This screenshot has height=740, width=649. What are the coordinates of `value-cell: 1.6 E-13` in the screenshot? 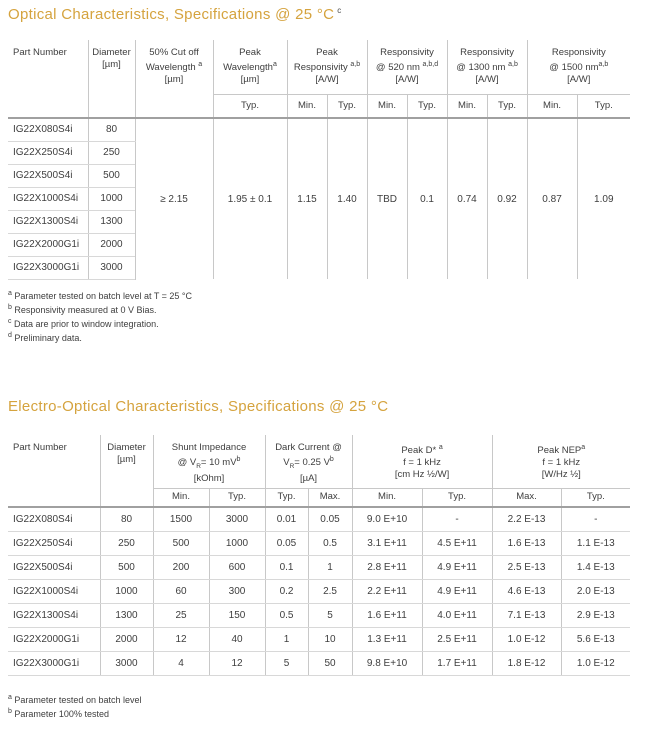 It's located at (526, 543).